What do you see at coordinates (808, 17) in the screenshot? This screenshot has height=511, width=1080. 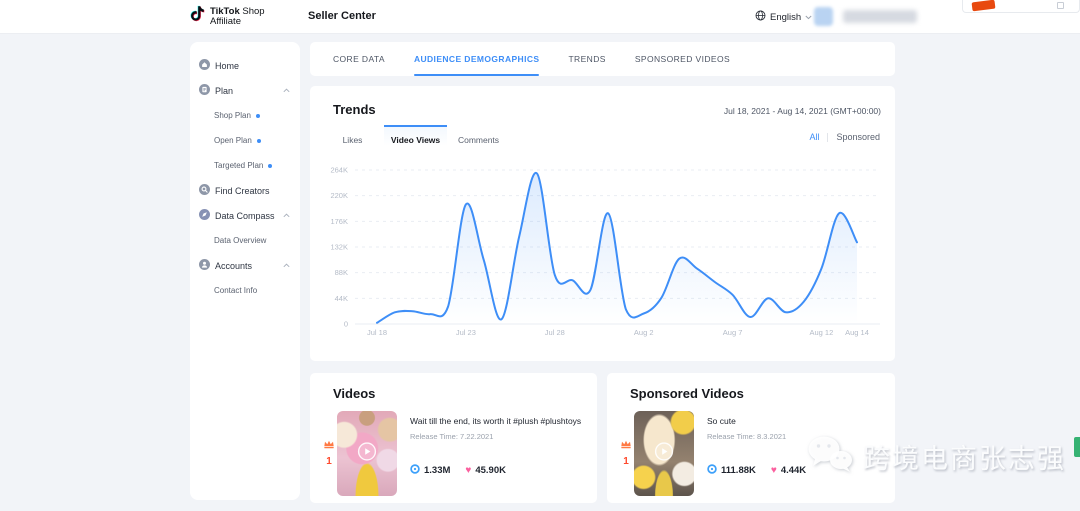 I see `chevron-down-icon` at bounding box center [808, 17].